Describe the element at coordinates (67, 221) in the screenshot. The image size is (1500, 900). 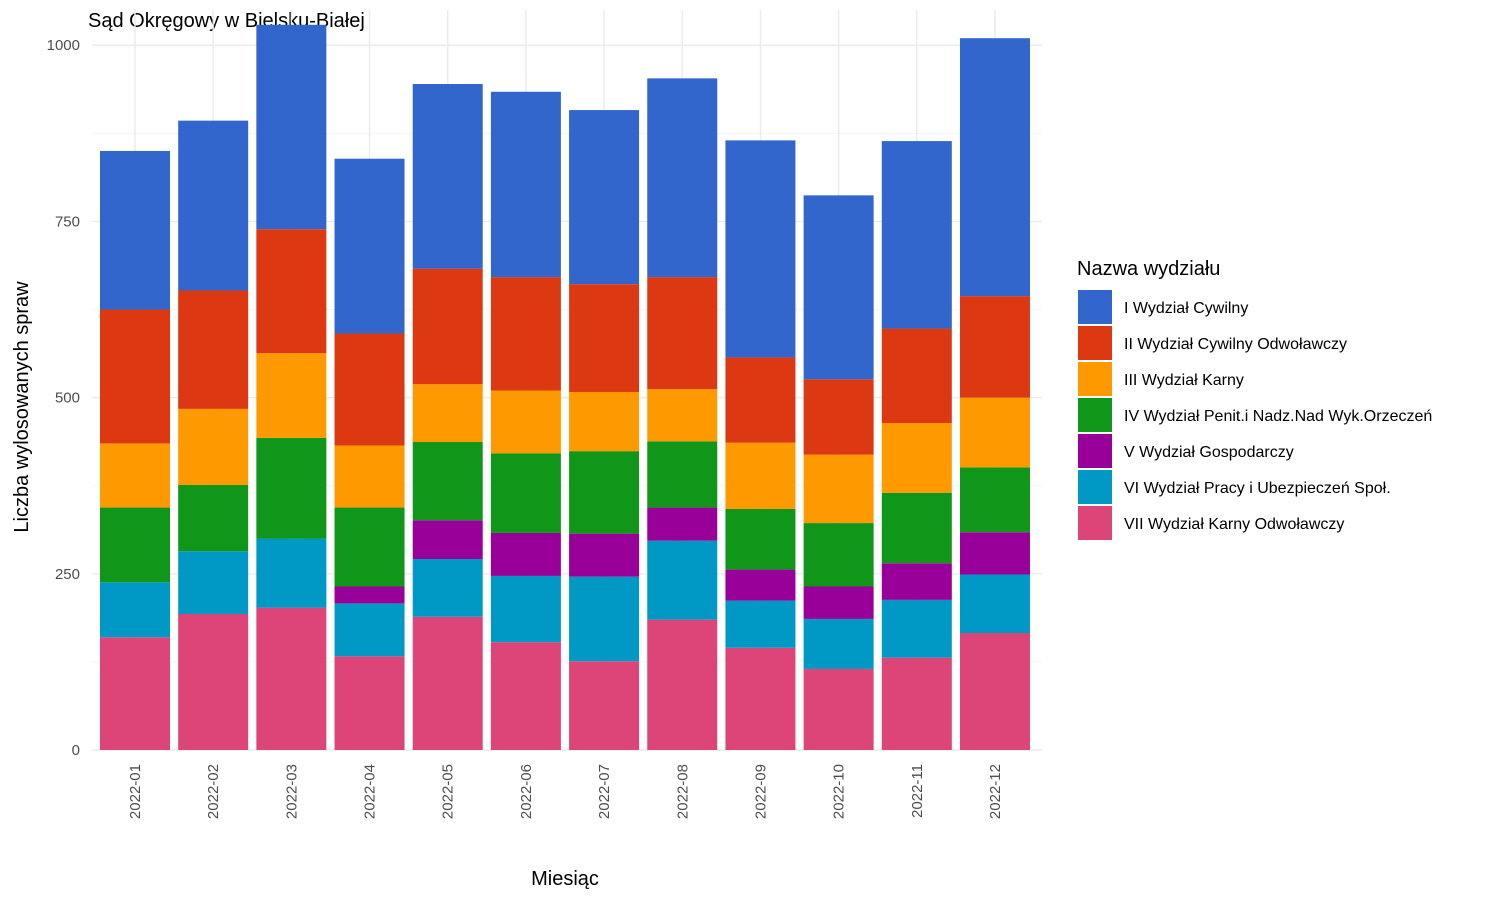
I see `y-tick-label: 750` at that location.